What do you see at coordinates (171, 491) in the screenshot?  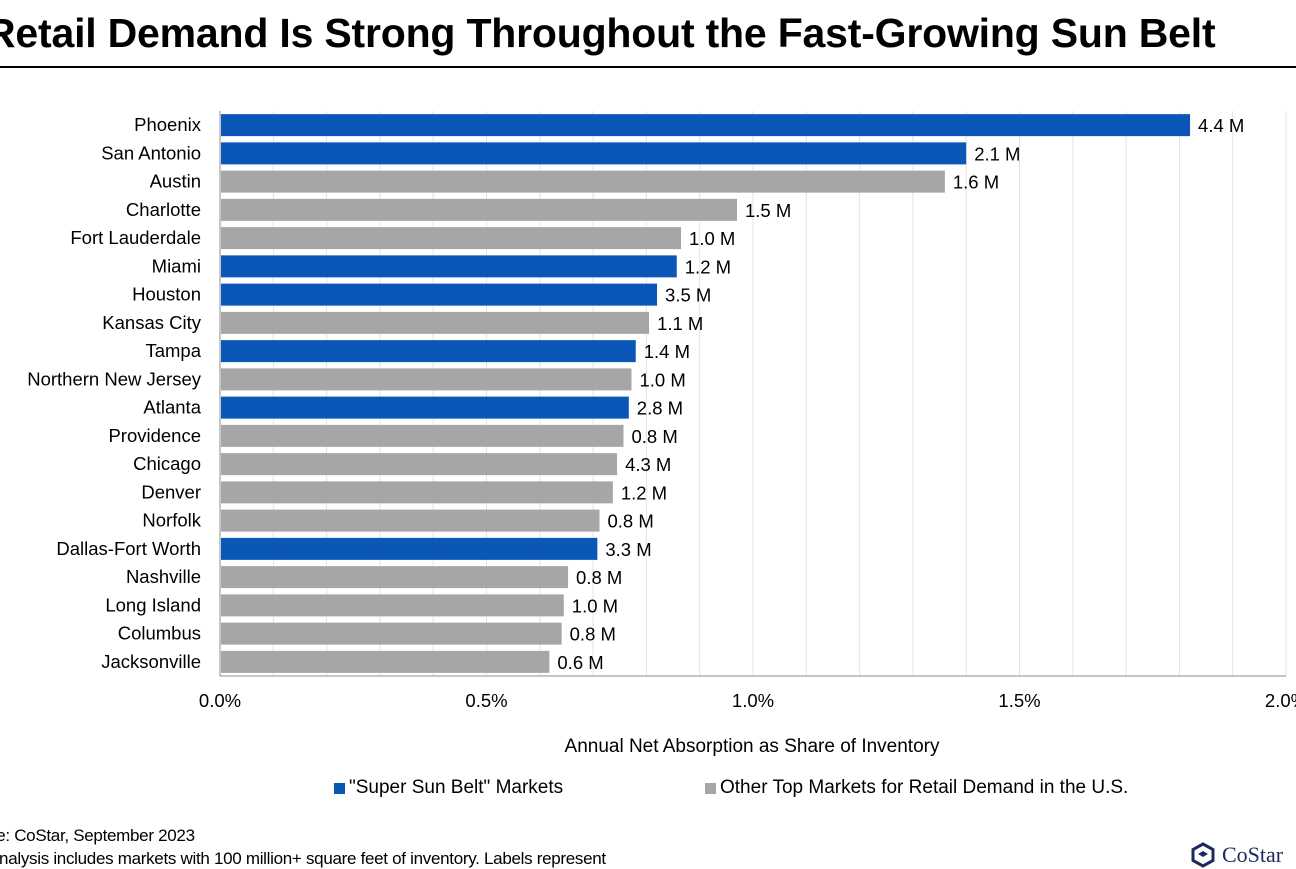 I see `y-tick-label: Denver` at bounding box center [171, 491].